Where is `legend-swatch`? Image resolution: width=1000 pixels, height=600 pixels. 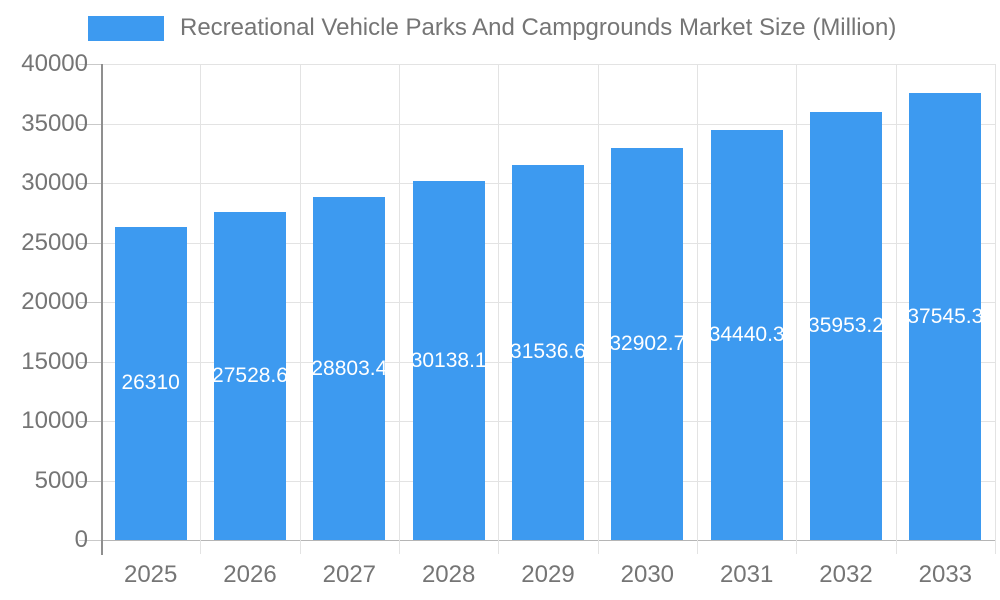
legend-swatch is located at coordinates (126, 28).